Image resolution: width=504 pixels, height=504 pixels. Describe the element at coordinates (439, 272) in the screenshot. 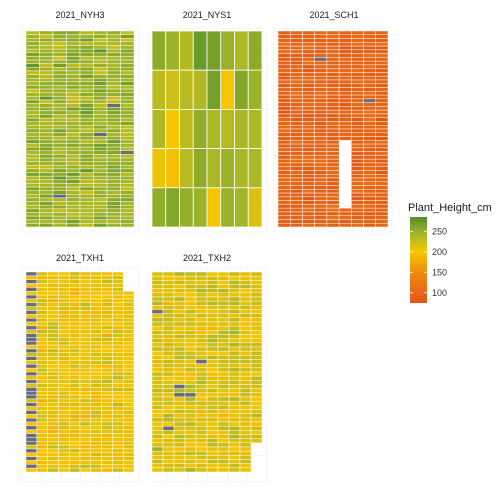

I see `legend-tick-label: 150` at that location.